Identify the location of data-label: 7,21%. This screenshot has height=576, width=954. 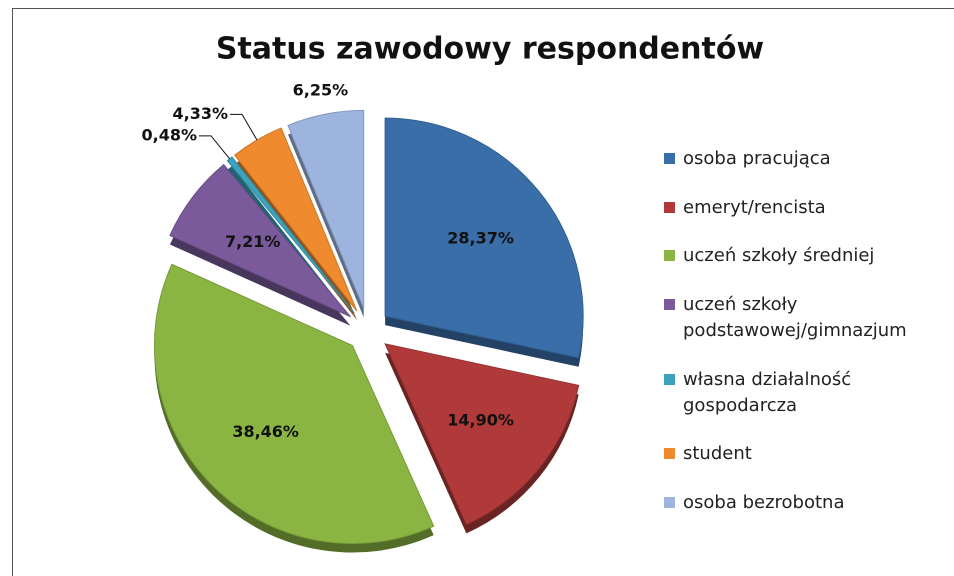
(253, 241).